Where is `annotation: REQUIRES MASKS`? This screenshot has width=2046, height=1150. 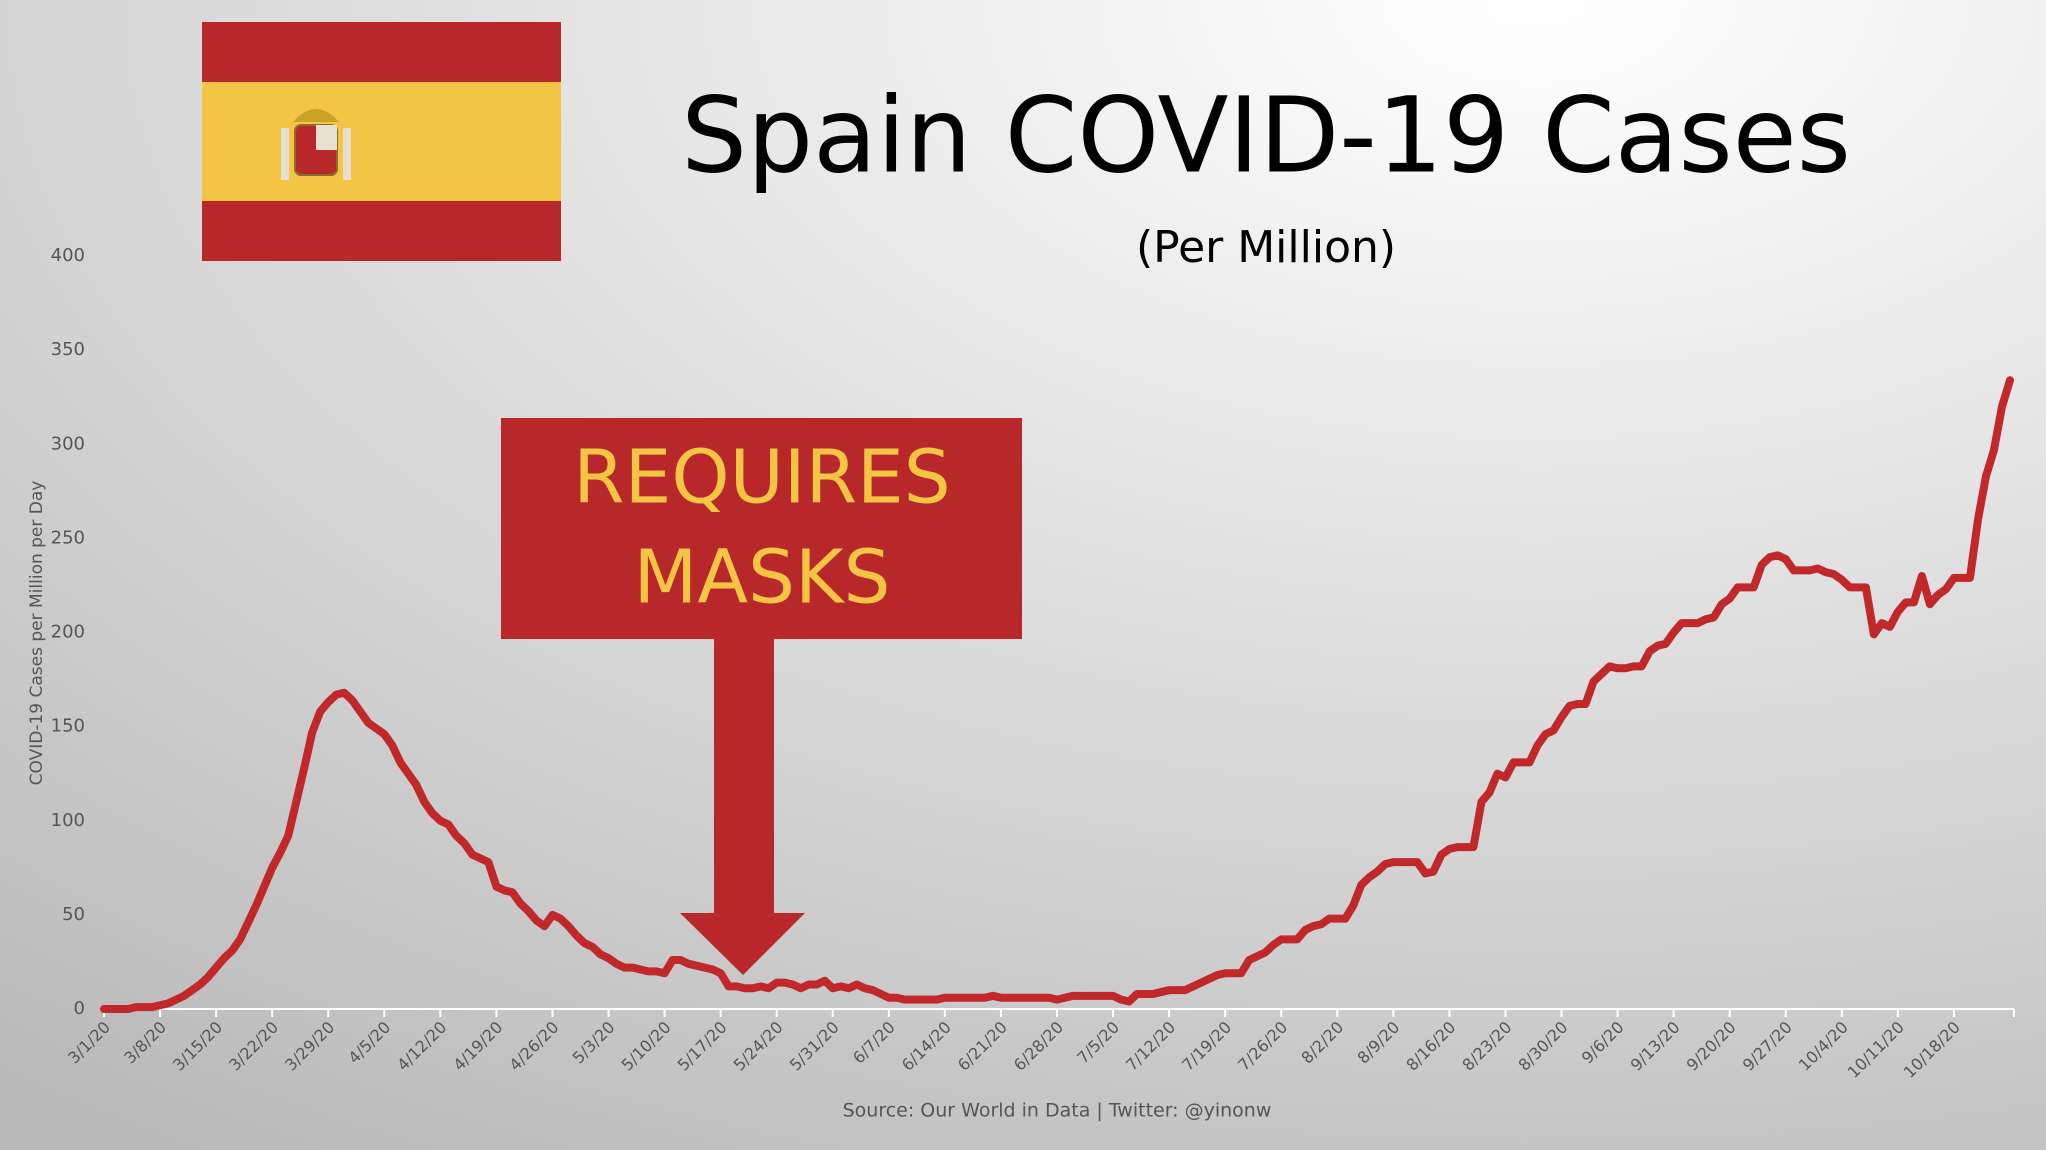 annotation: REQUIRES MASKS is located at coordinates (761, 696).